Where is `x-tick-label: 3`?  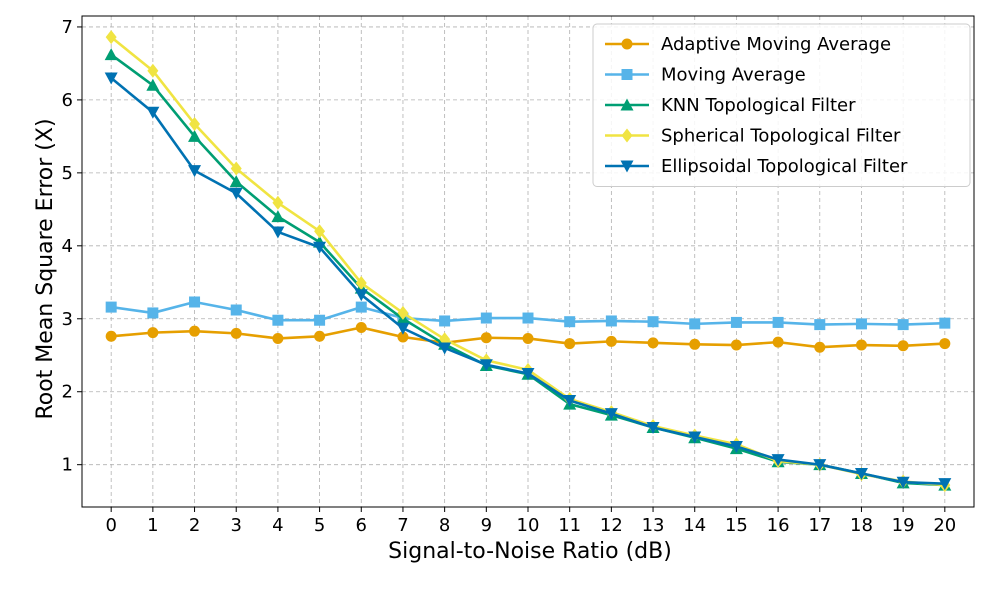 x-tick-label: 3 is located at coordinates (235, 525).